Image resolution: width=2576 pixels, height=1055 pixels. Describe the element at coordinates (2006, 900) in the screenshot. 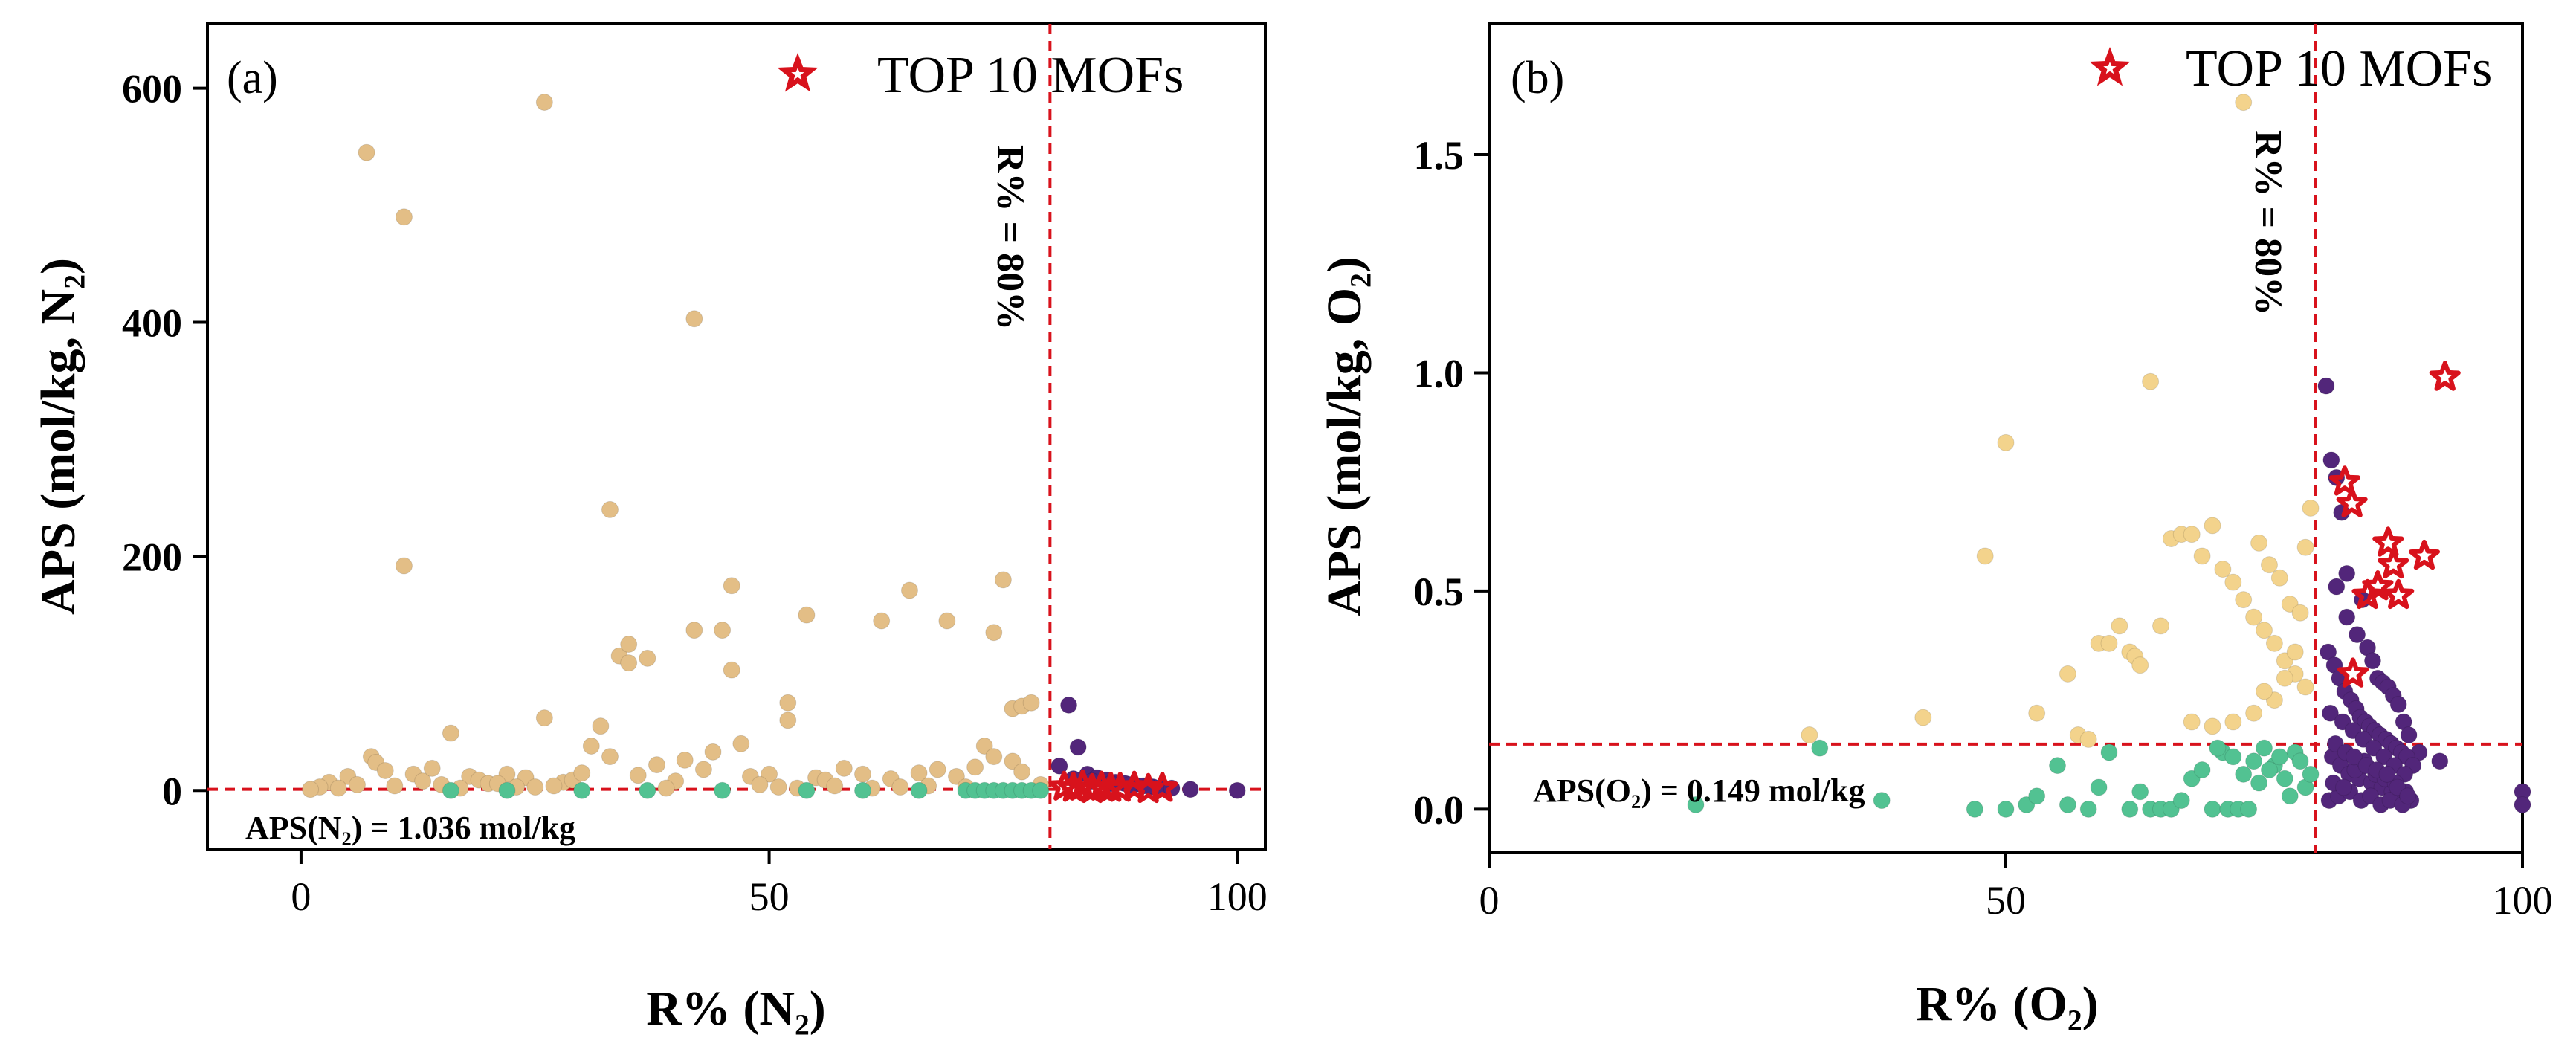

I see `x-tick-label-b: 50` at that location.